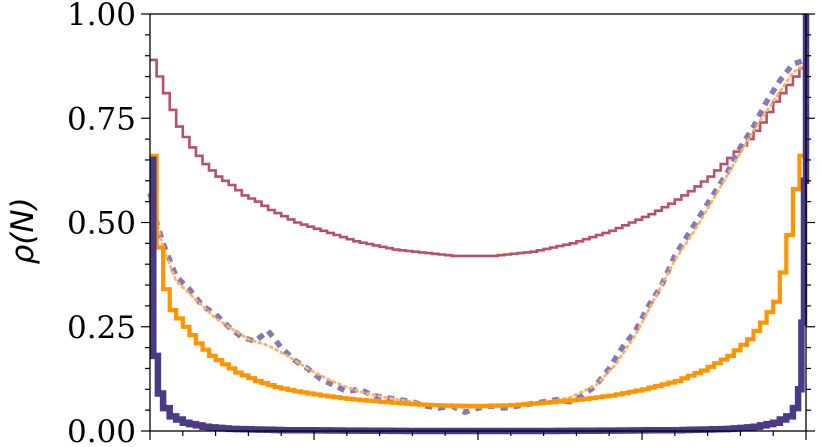  I want to click on y-tick-label: 1.00, so click(101, 16).